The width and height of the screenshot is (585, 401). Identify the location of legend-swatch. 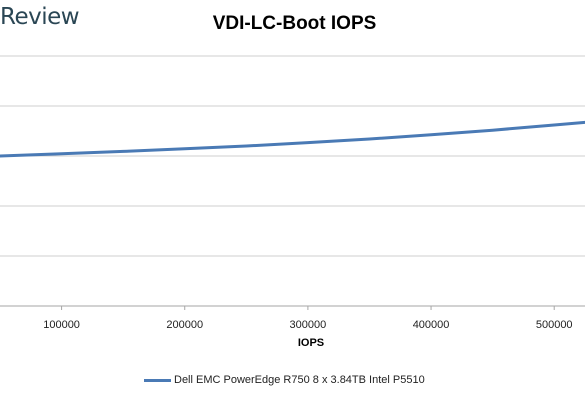
(157, 380).